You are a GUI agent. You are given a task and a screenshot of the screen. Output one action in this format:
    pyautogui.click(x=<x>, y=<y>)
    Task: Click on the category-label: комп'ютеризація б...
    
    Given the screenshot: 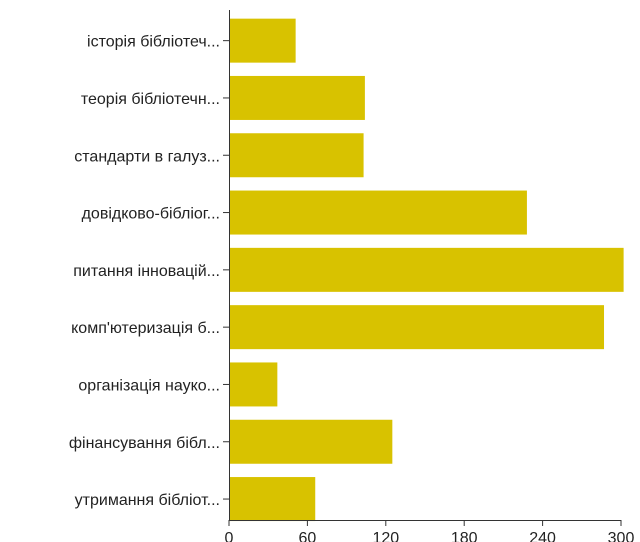 What is the action you would take?
    pyautogui.click(x=145, y=328)
    